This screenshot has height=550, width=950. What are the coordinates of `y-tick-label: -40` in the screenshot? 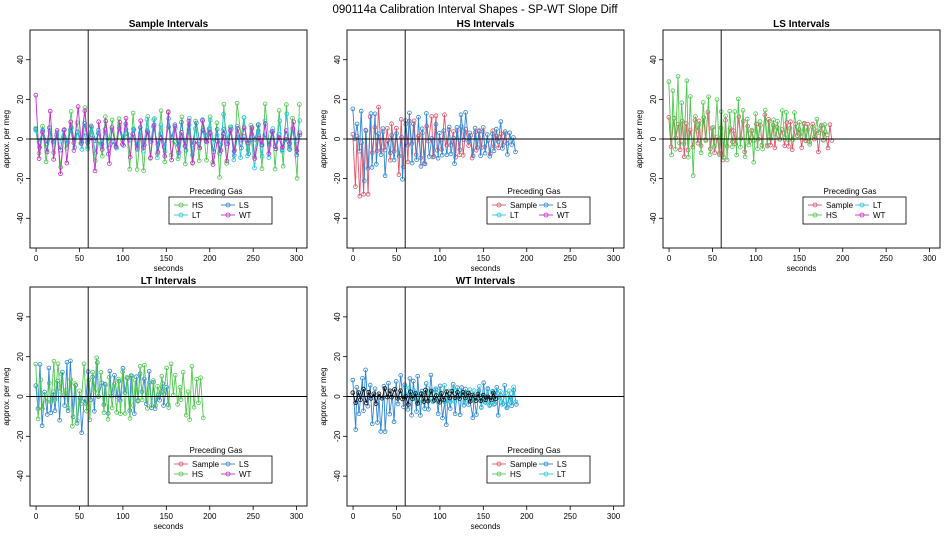 It's located at (20, 476).